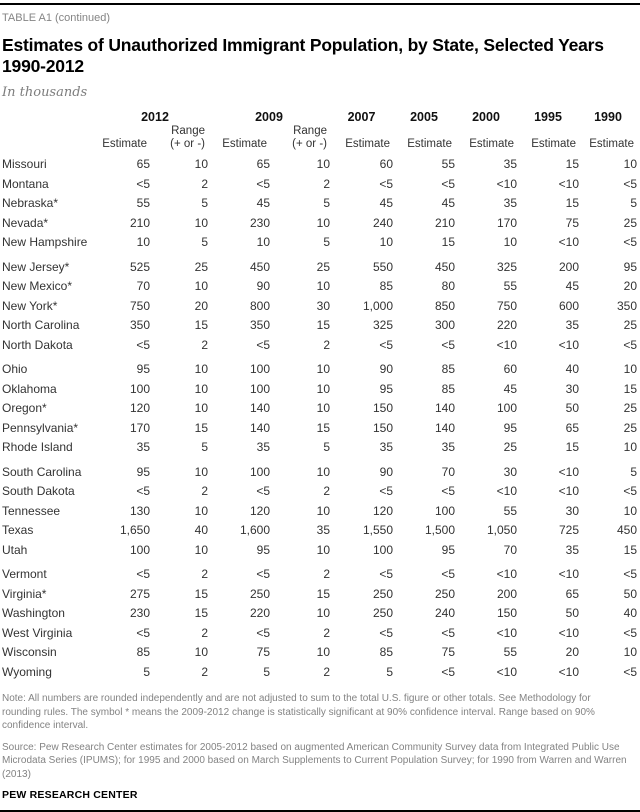 The width and height of the screenshot is (640, 812). What do you see at coordinates (139, 325) in the screenshot?
I see `cell-value: 350` at bounding box center [139, 325].